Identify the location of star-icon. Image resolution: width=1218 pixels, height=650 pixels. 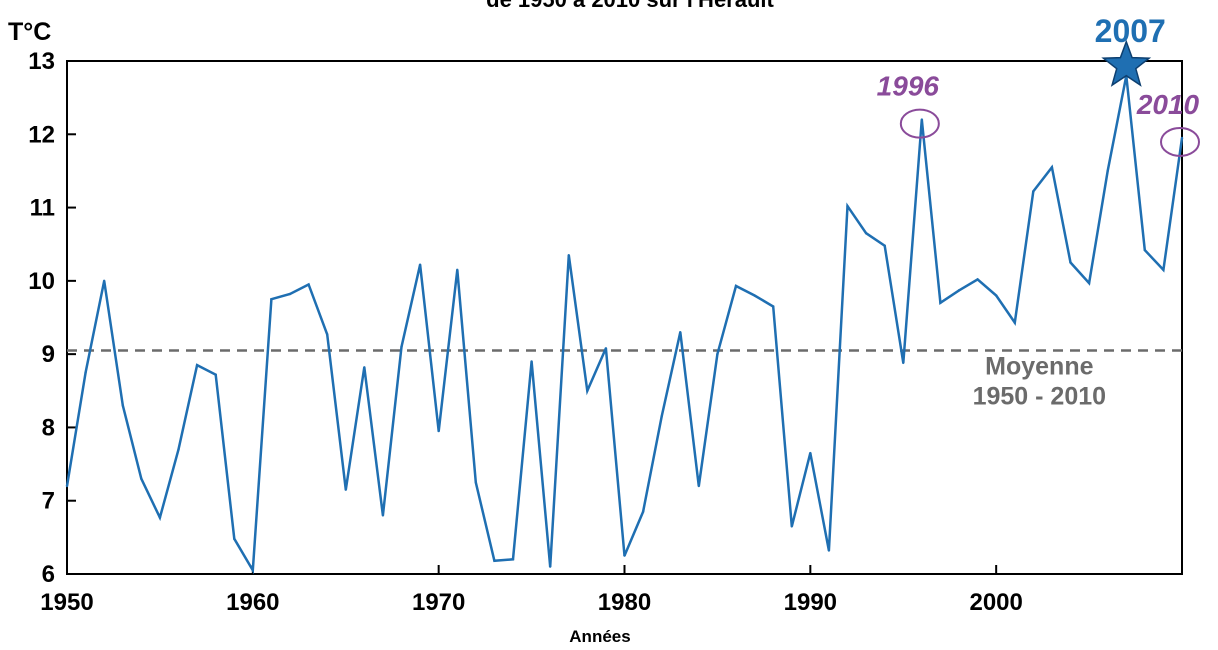
(1126, 63).